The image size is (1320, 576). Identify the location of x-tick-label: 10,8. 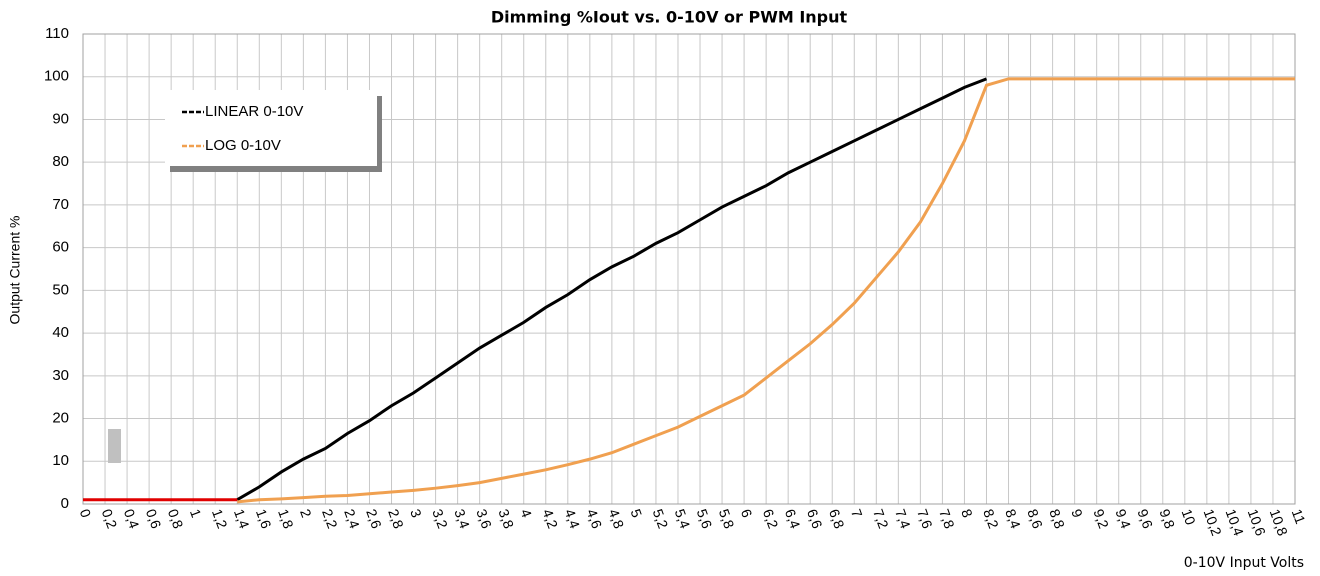
(1279, 522).